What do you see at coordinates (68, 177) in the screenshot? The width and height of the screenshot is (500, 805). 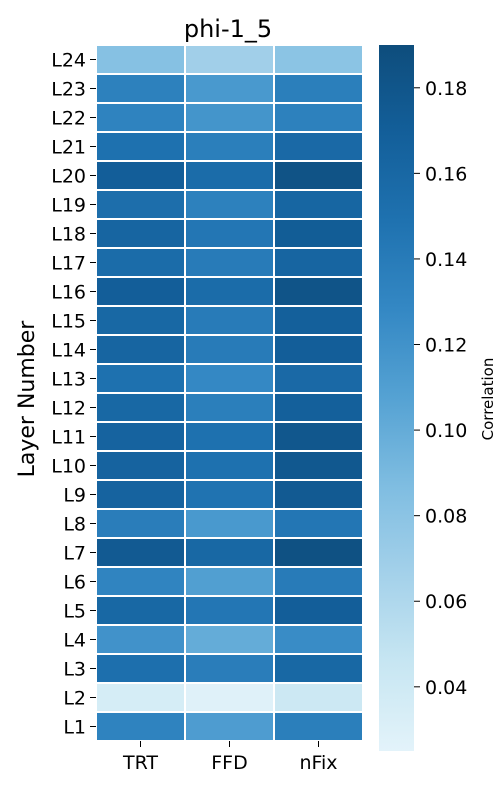 I see `row-tick-label: L20` at bounding box center [68, 177].